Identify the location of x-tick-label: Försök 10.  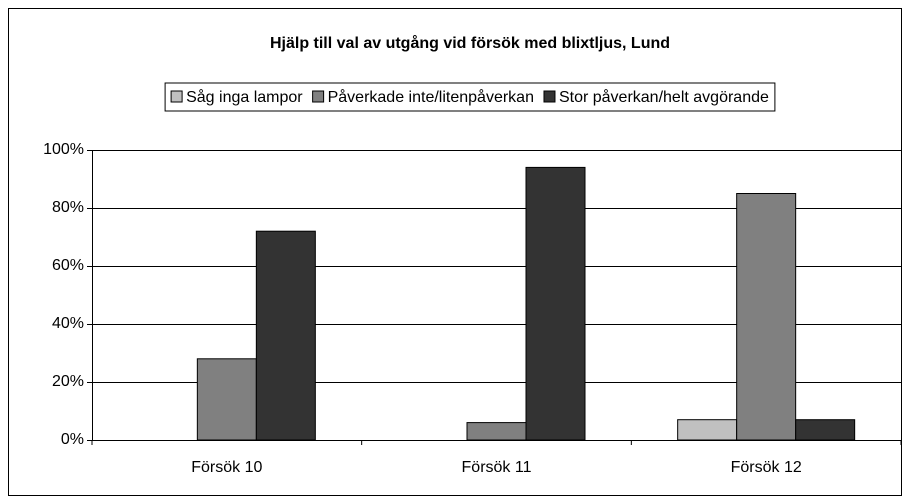
(226, 467).